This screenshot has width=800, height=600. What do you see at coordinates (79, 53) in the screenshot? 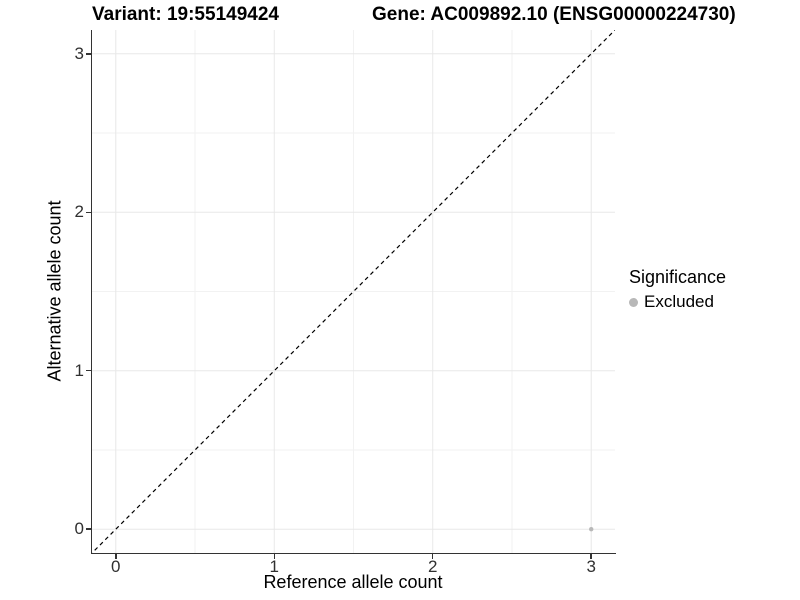
I see `y-tick-label: 3` at bounding box center [79, 53].